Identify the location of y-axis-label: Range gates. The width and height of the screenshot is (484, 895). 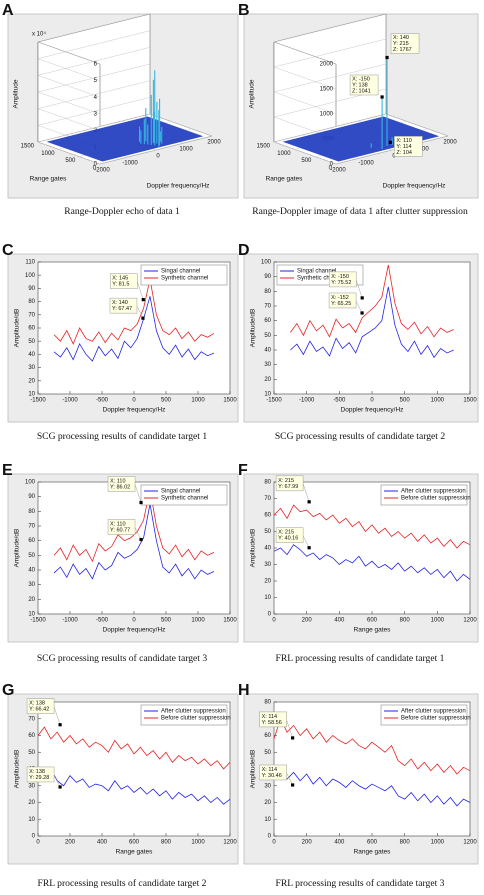
(285, 179).